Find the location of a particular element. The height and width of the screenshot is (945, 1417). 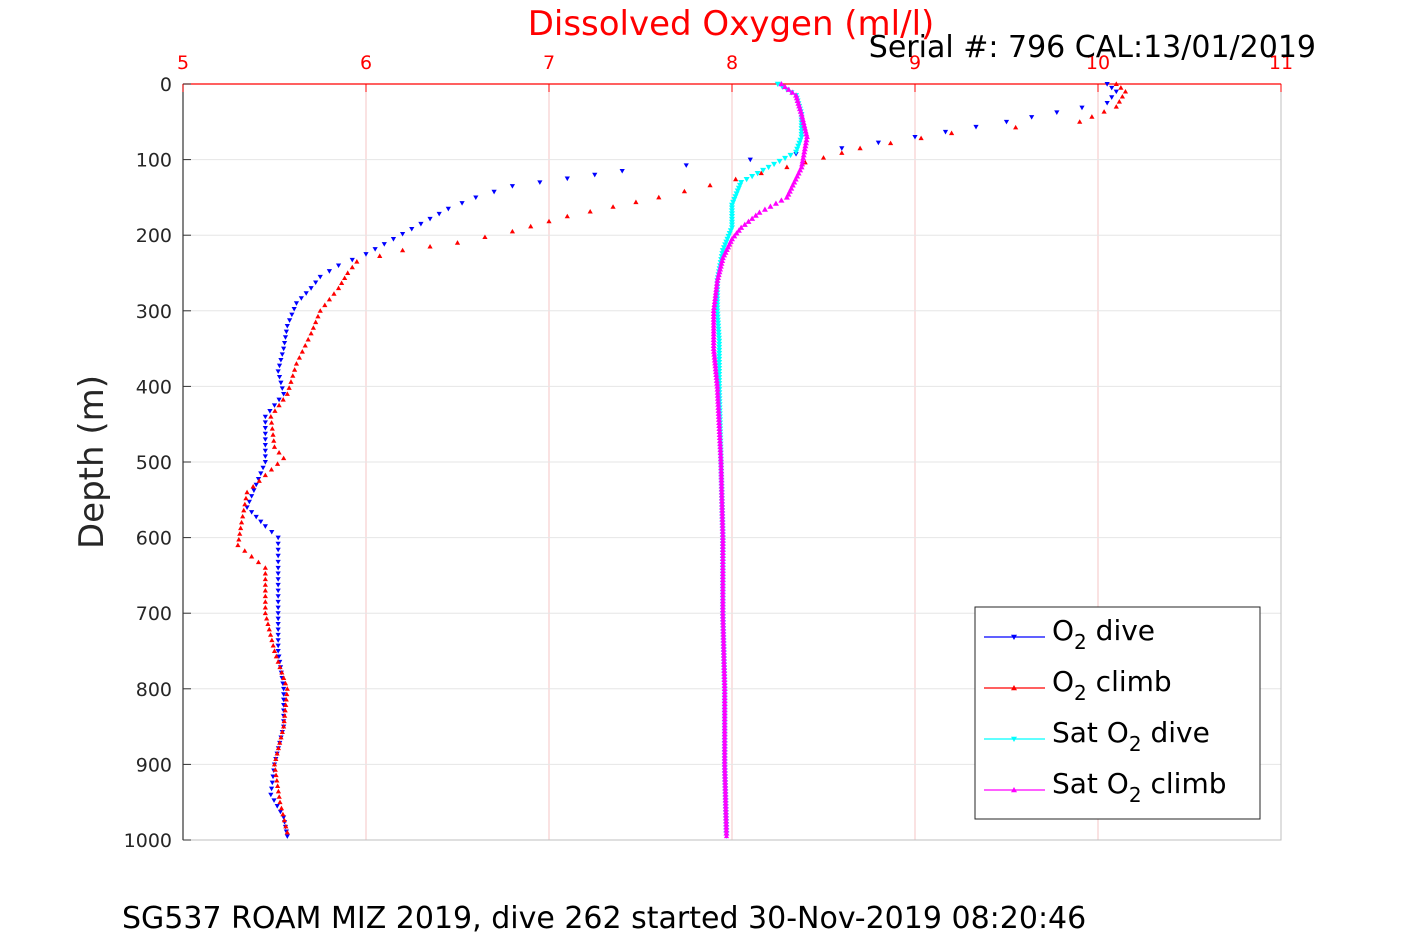

legend-rows: O2 dive O2 climb Sat O2 dive Sat O2 climb is located at coordinates (1105, 710).